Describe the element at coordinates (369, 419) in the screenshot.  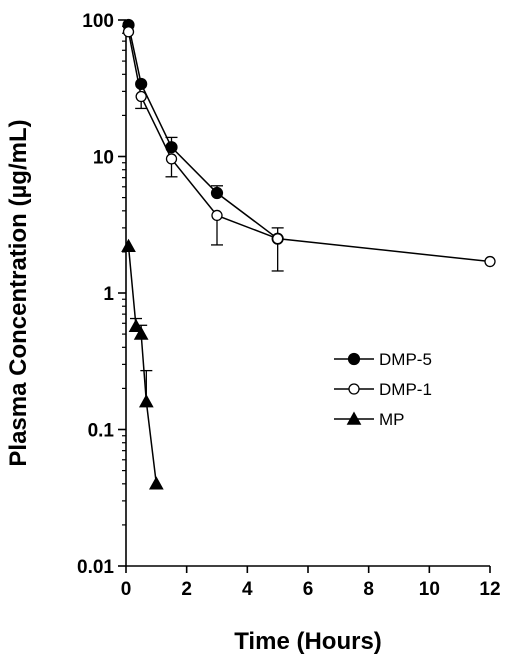
I see `legend-item-mp: MP` at that location.